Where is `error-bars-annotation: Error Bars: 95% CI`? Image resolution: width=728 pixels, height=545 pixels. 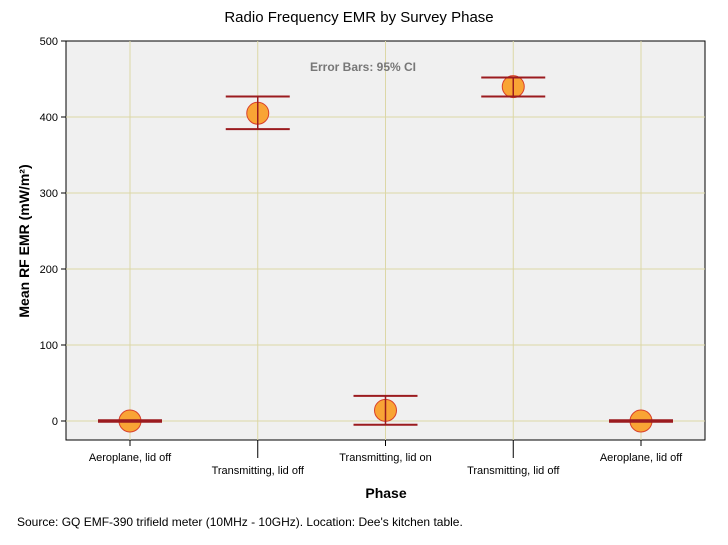
error-bars-annotation: Error Bars: 95% CI is located at coordinates (363, 67).